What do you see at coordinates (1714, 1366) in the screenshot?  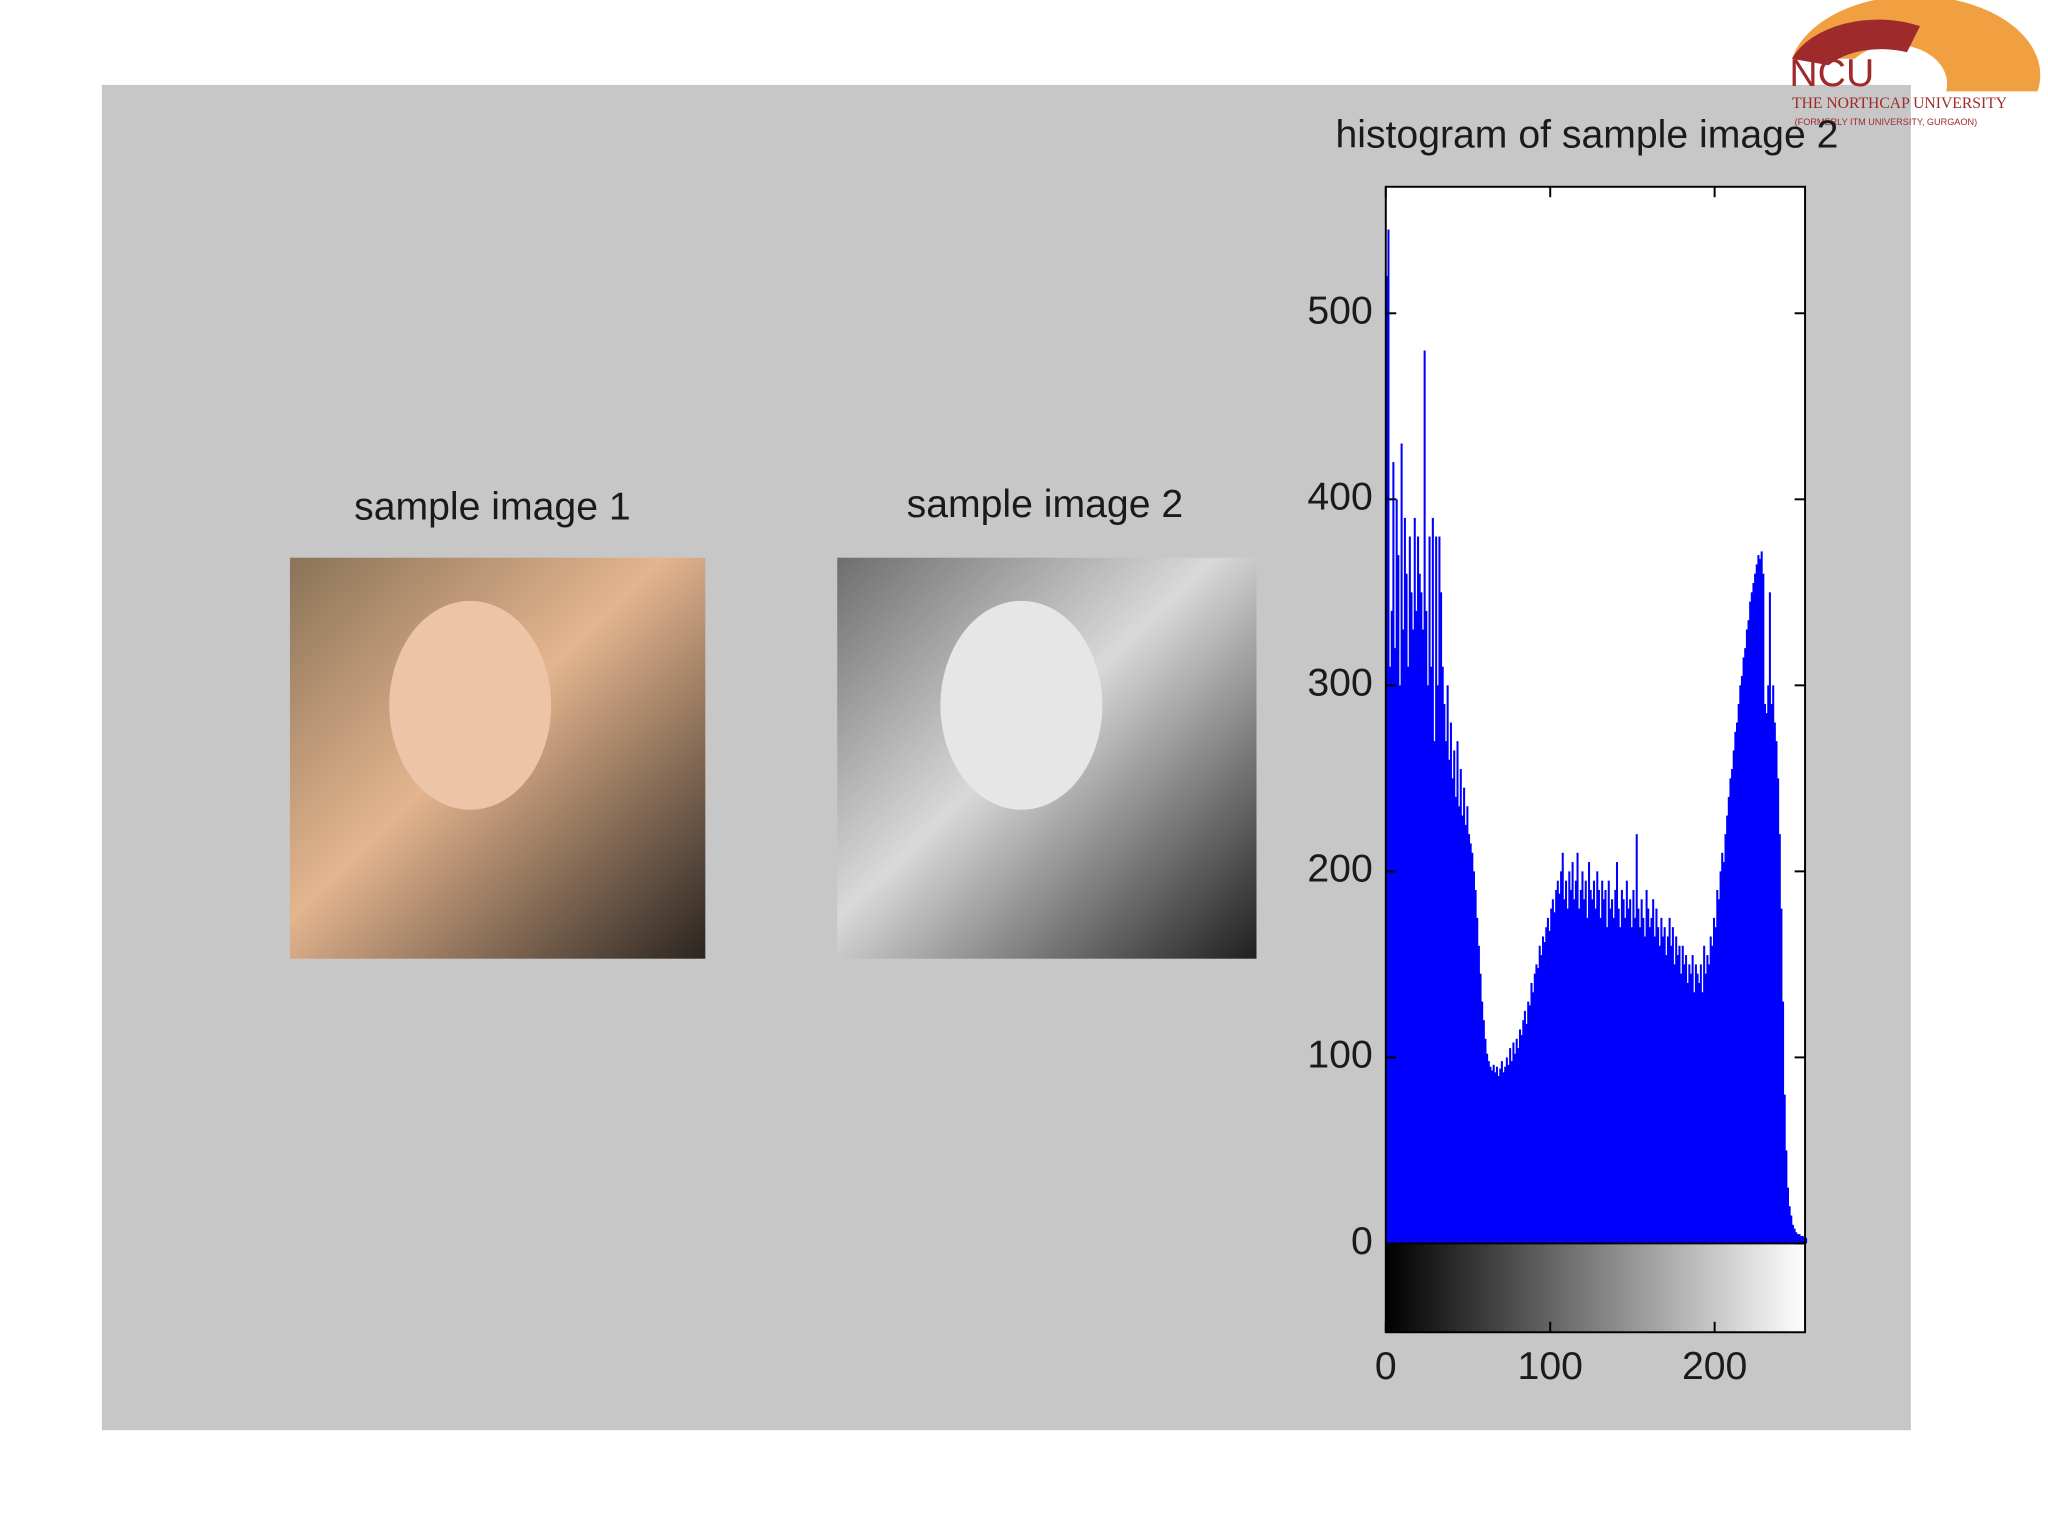 I see `x-tick-label: 200` at bounding box center [1714, 1366].